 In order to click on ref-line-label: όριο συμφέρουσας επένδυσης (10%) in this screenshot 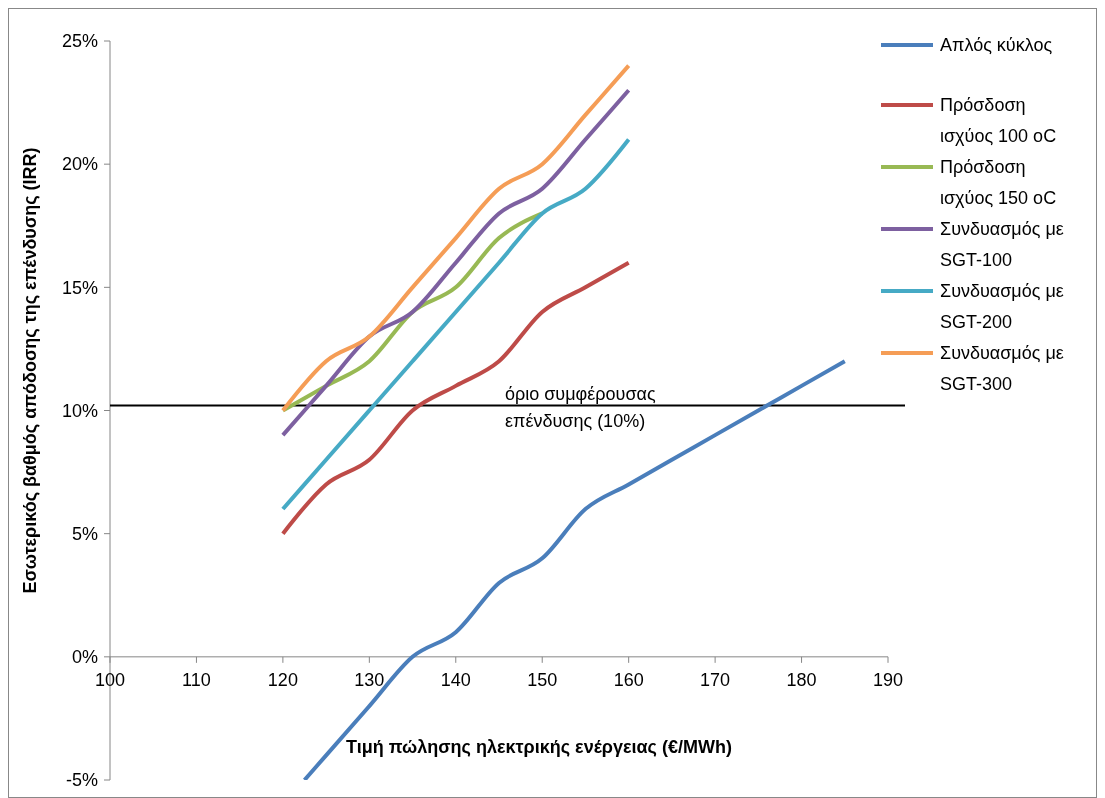, I will do `click(580, 407)`.